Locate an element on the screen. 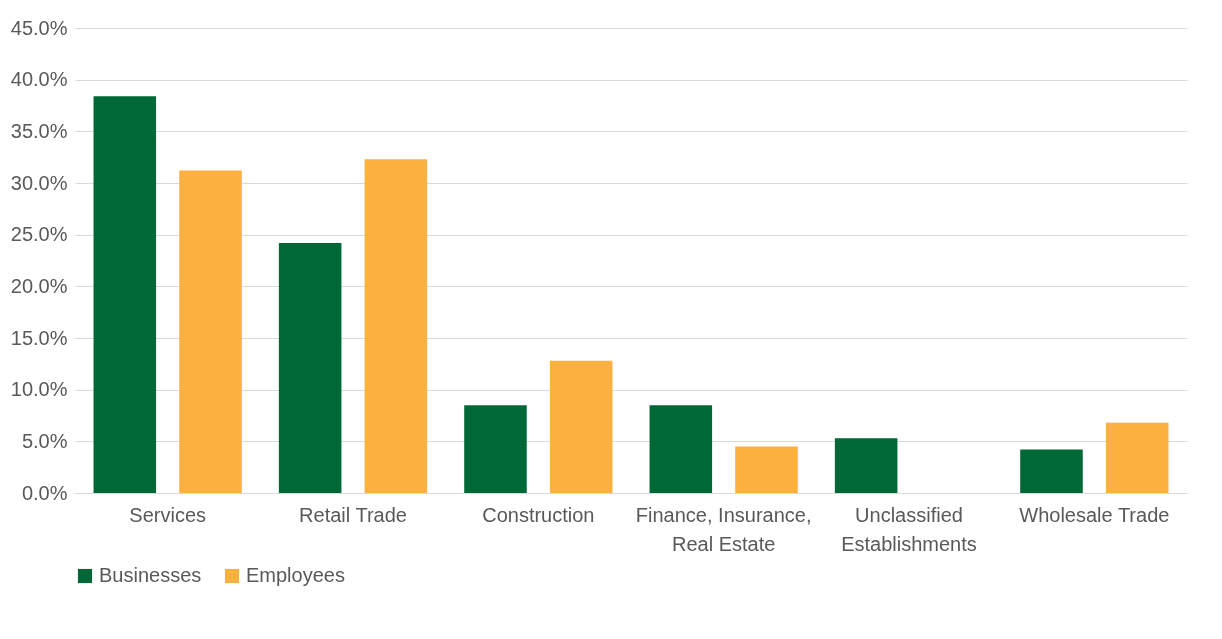 This screenshot has width=1222, height=639. x-tick-label: Services is located at coordinates (168, 514).